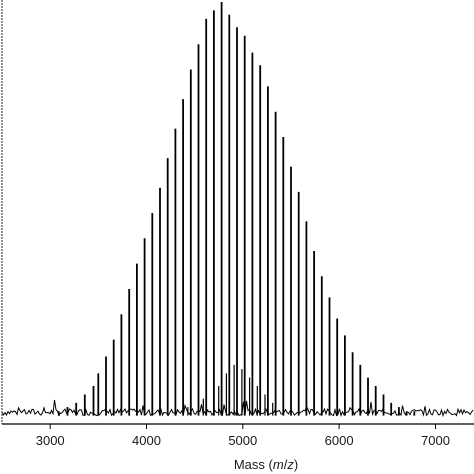 This screenshot has width=474, height=474. What do you see at coordinates (339, 440) in the screenshot?
I see `x-tick-label: 6000` at bounding box center [339, 440].